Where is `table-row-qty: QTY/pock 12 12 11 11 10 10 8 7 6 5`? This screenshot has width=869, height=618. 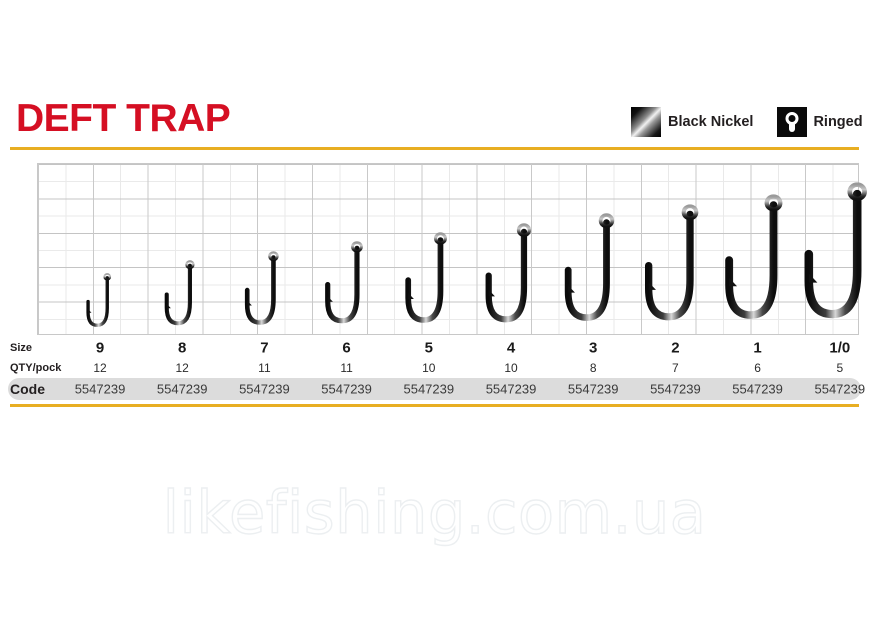
table-row-qty: QTY/pock 12 12 11 11 10 10 8 7 6 5 is located at coordinates (434, 368).